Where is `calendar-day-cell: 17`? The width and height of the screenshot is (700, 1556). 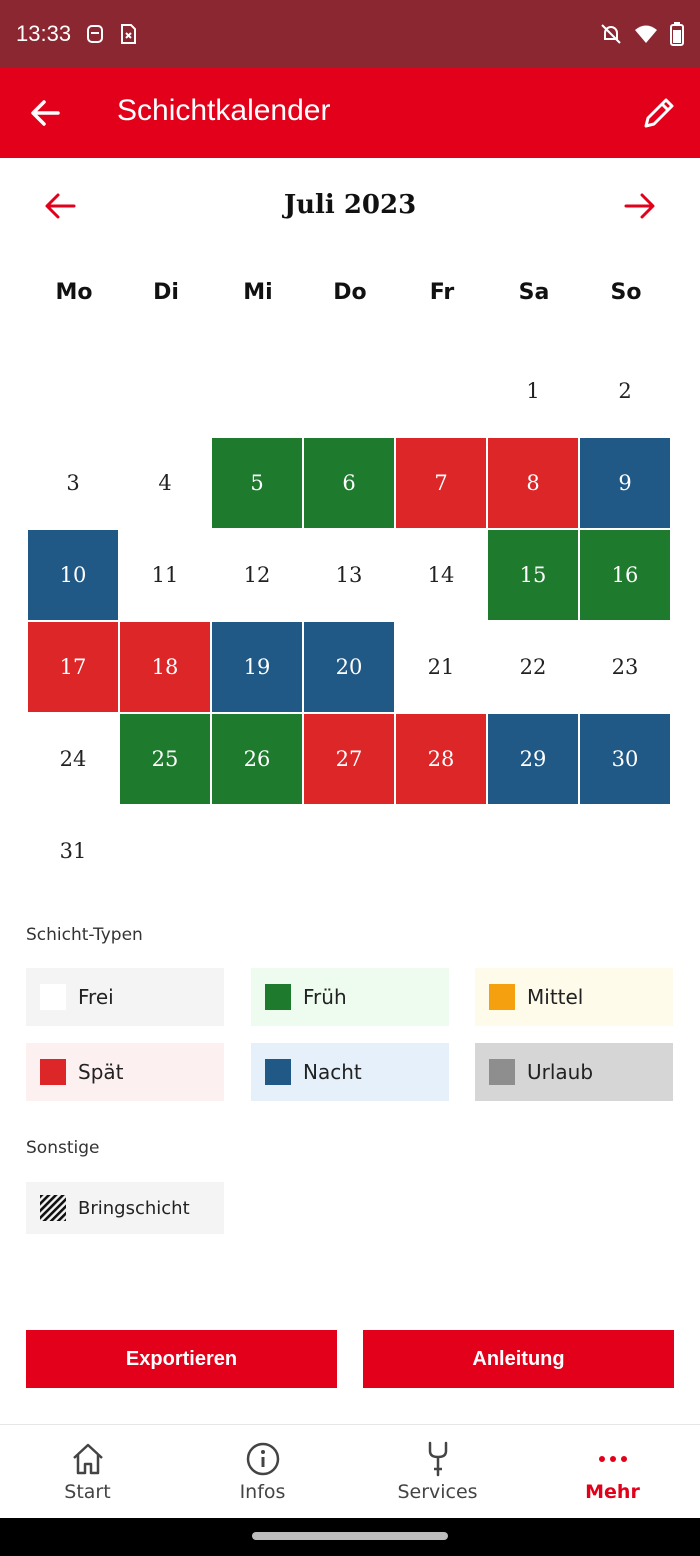 calendar-day-cell: 17 is located at coordinates (73, 667).